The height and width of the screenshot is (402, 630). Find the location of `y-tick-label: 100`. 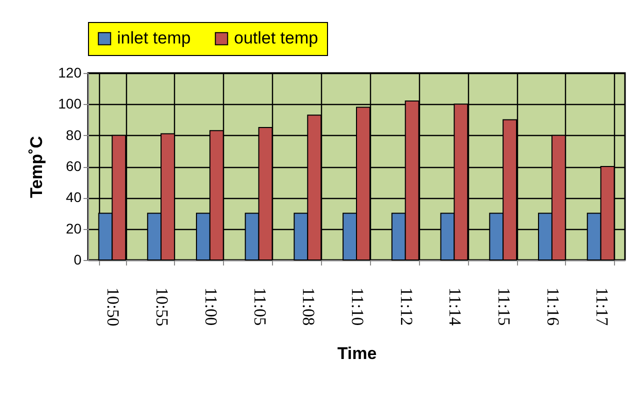

y-tick-label: 100 is located at coordinates (70, 104).